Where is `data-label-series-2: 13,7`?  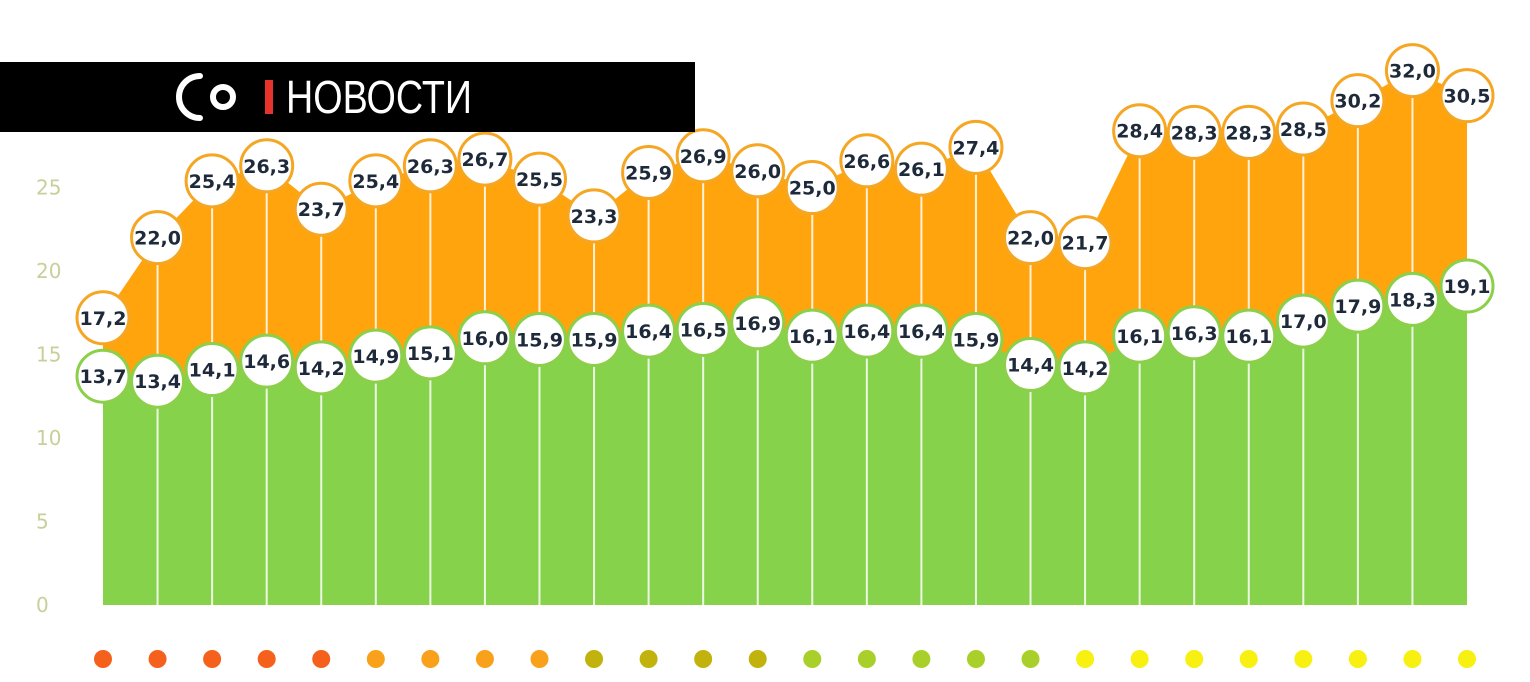 data-label-series-2: 13,7 is located at coordinates (103, 377).